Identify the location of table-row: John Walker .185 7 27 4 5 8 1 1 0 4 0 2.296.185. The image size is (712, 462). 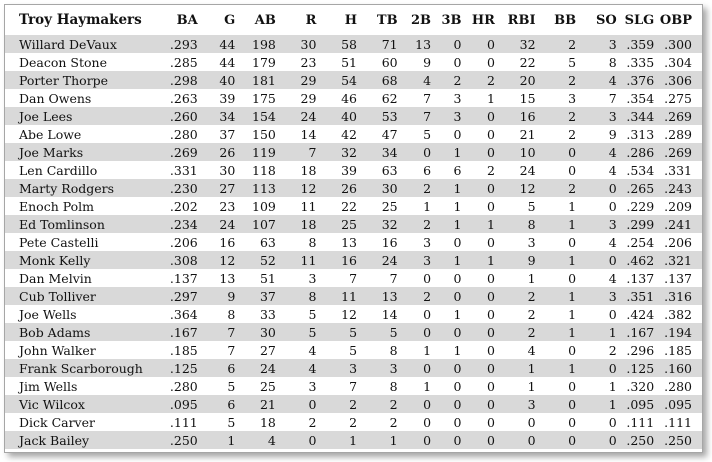
(353, 350).